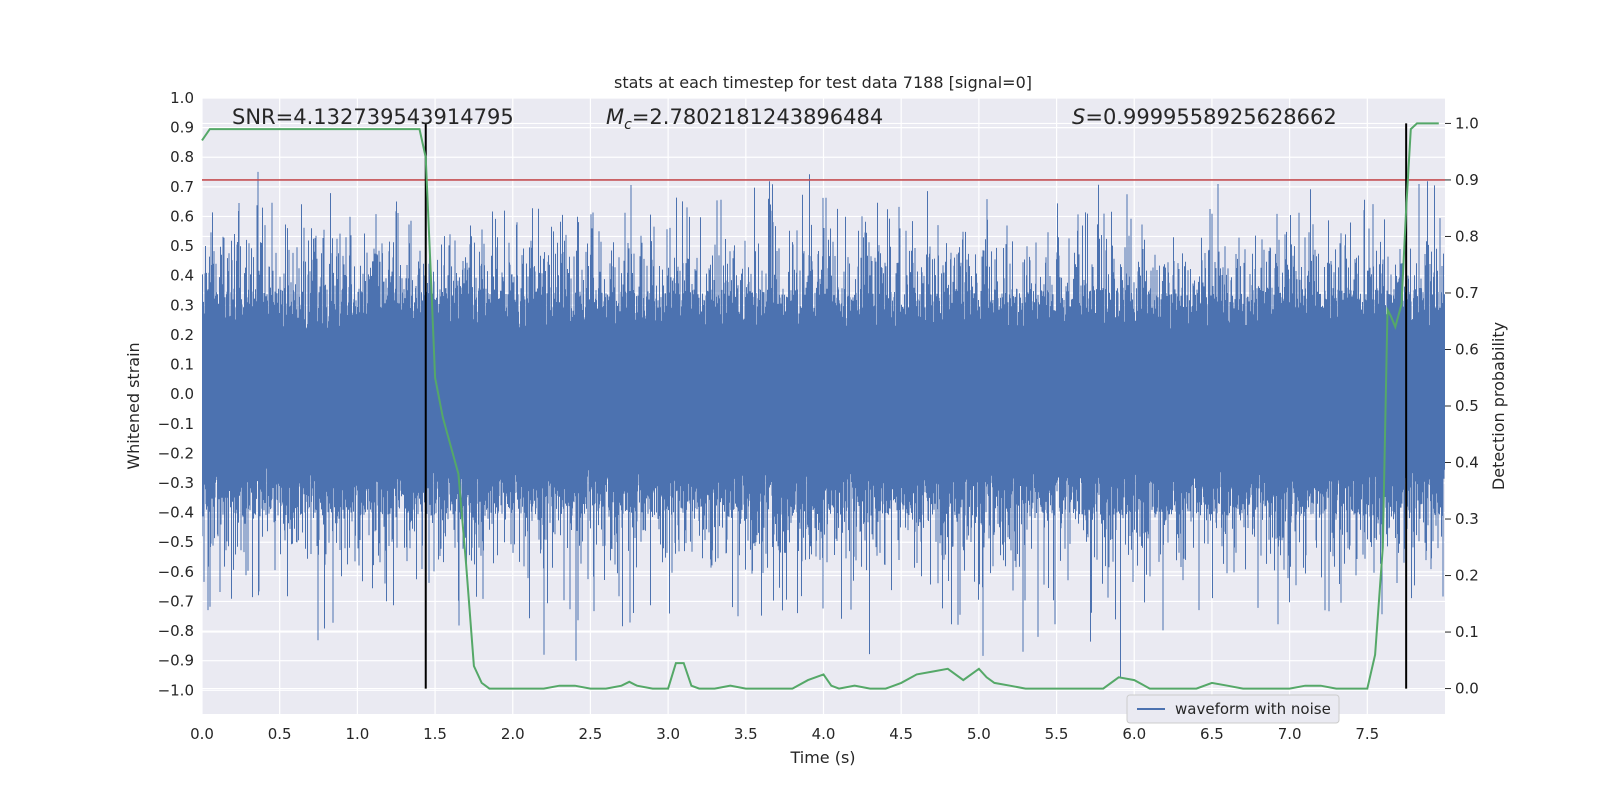 This screenshot has height=800, width=1600. Describe the element at coordinates (176, 572) in the screenshot. I see `y-tick-label-16: −0.6` at that location.